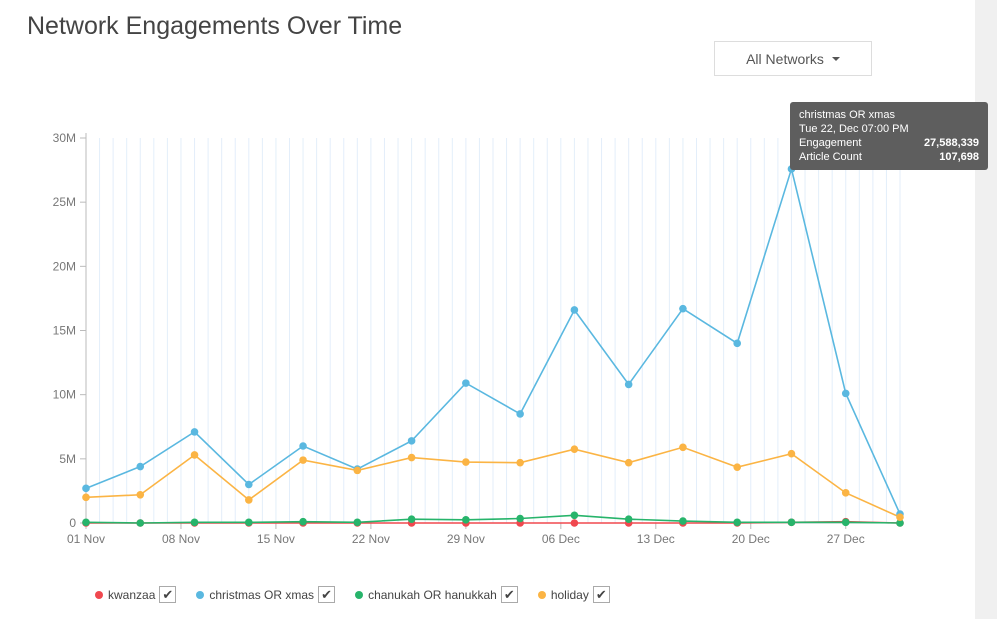 This screenshot has height=619, width=997. What do you see at coordinates (86, 539) in the screenshot?
I see `x-tick-label: 01 Nov` at bounding box center [86, 539].